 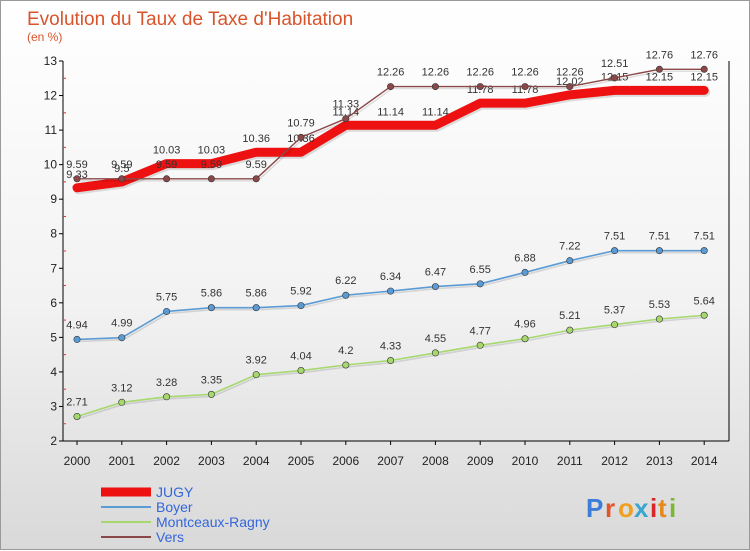 I want to click on x-tick-label: 2008, so click(x=435, y=461).